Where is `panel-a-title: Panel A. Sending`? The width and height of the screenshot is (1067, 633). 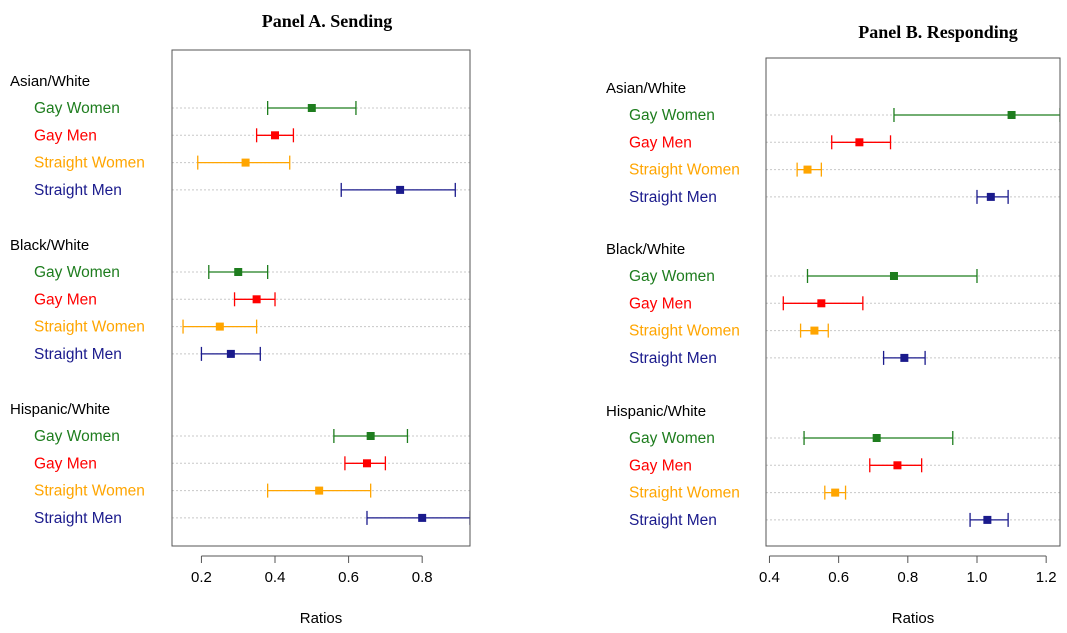 panel-a-title: Panel A. Sending is located at coordinates (327, 21).